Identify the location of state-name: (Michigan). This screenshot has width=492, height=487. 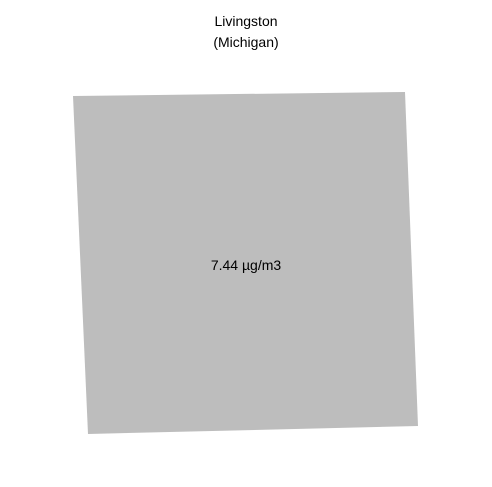
(246, 42).